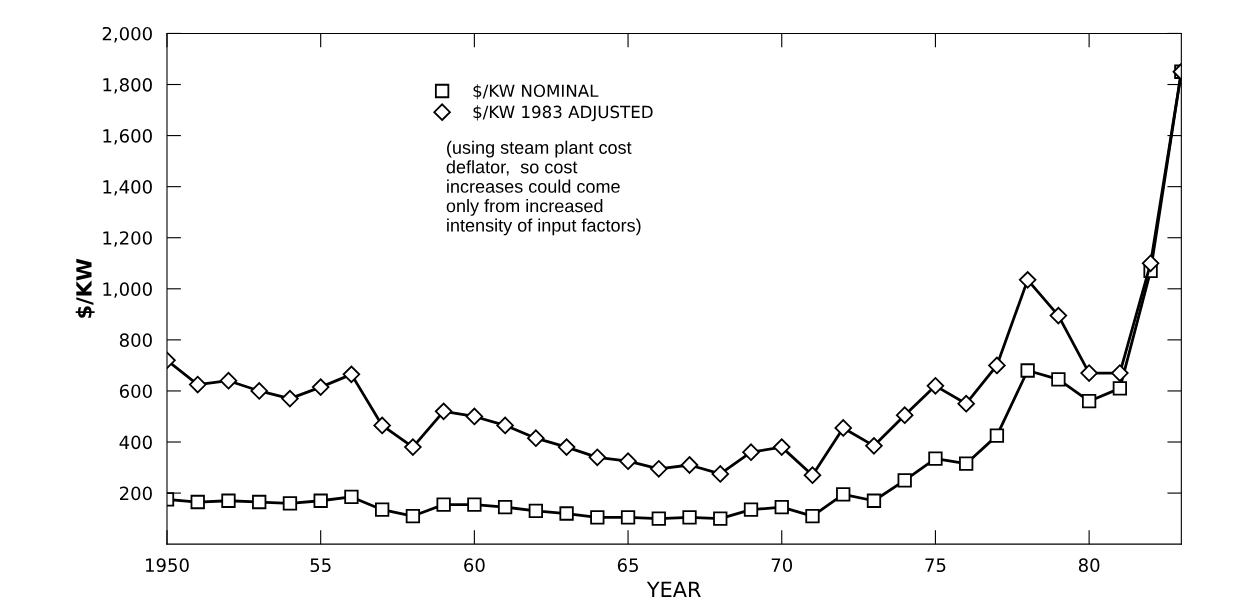 The image size is (1237, 608). Describe the element at coordinates (474, 565) in the screenshot. I see `x-tick-label: 60` at that location.